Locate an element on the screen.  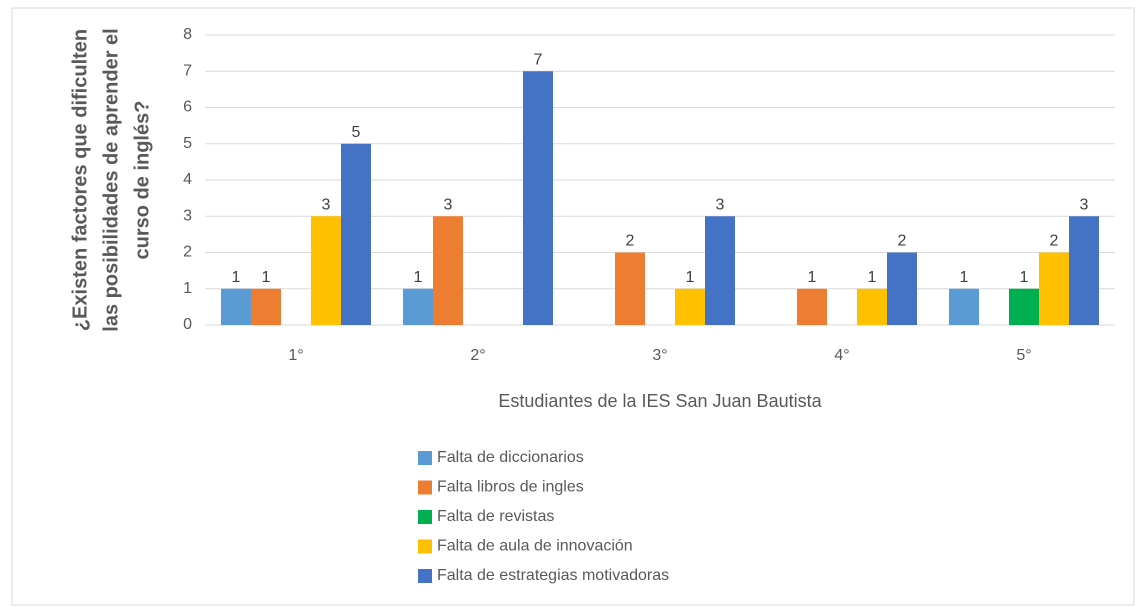
y-tick-label: 2 is located at coordinates (187, 252).